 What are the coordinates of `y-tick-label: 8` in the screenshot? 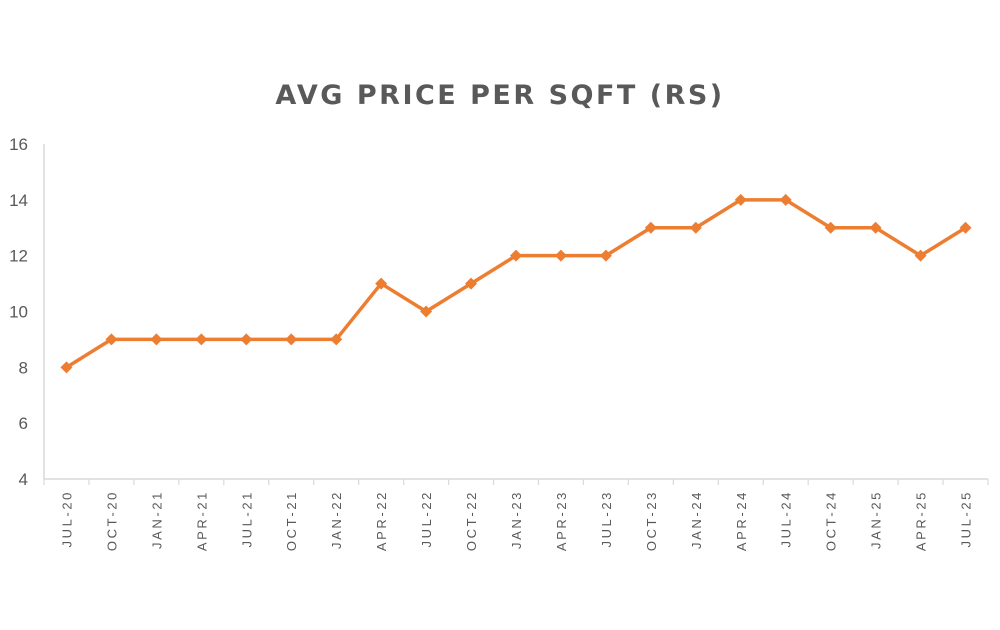 It's located at (23, 367).